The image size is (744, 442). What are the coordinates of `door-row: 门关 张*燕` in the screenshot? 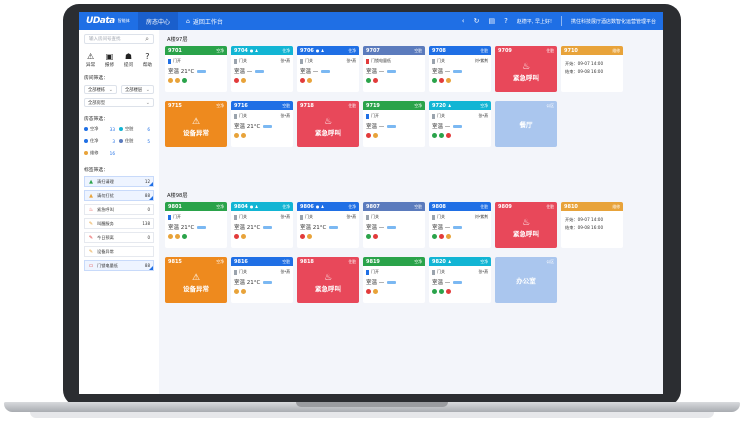 It's located at (262, 217).